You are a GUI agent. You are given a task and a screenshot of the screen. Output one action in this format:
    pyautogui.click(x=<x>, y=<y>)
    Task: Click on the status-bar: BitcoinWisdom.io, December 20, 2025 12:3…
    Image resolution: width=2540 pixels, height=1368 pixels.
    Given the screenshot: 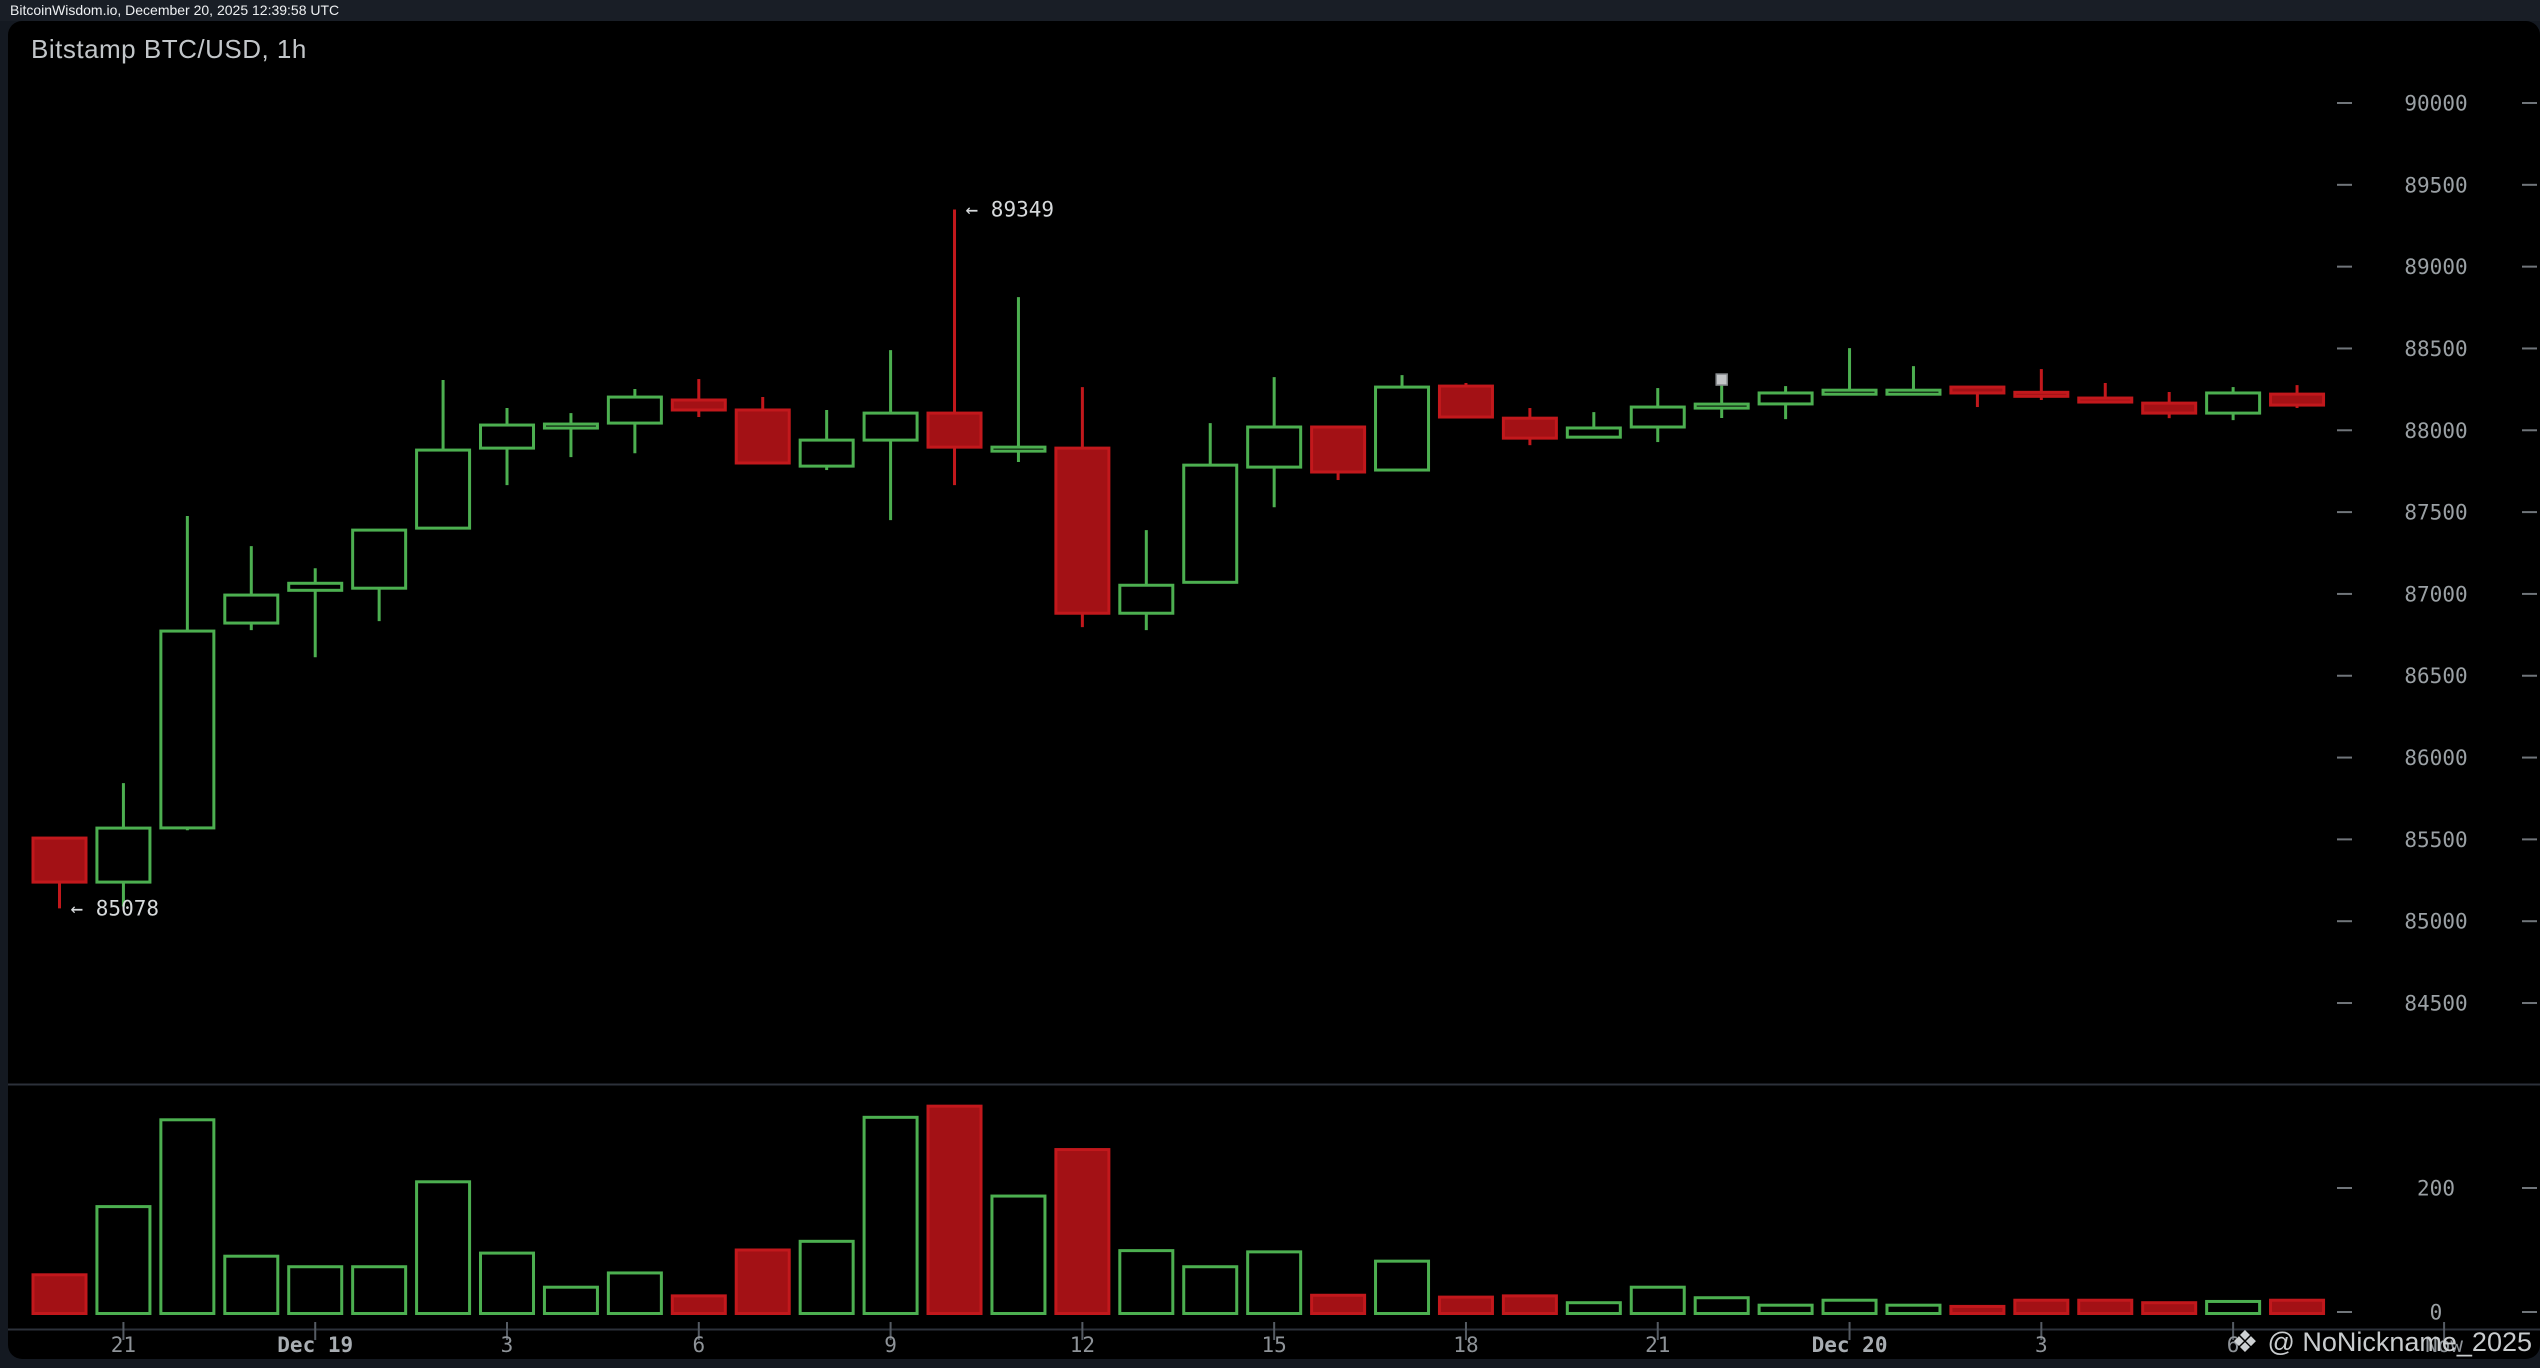 What is the action you would take?
    pyautogui.click(x=1270, y=10)
    